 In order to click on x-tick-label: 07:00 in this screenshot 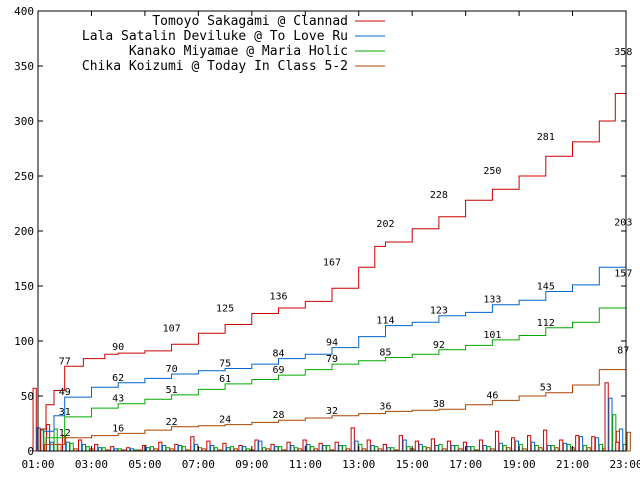, I will do `click(198, 464)`.